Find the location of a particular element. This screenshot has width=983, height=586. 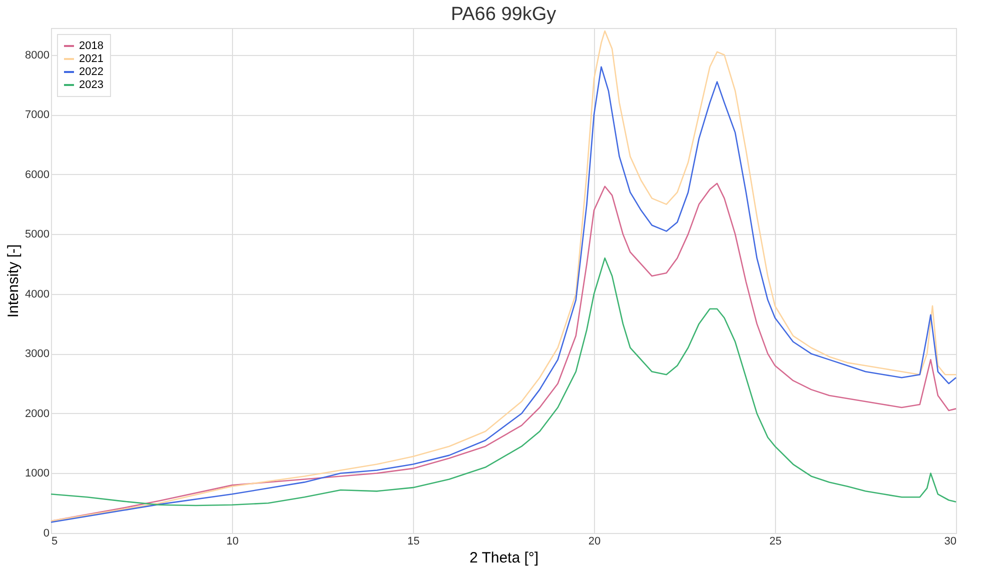

y-tick-label: 5000 is located at coordinates (37, 234).